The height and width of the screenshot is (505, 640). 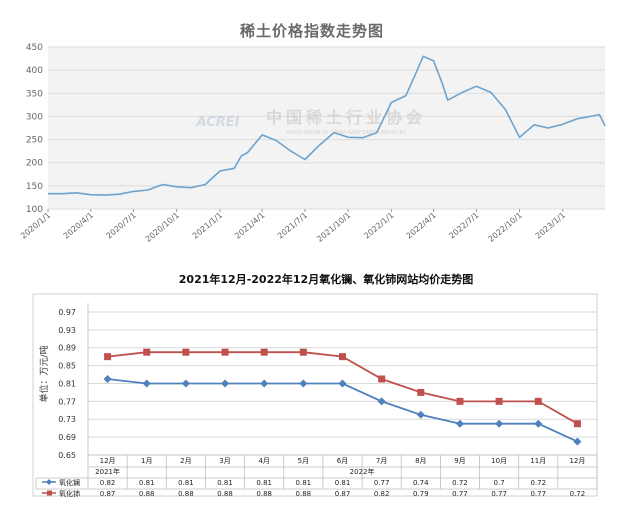 What do you see at coordinates (162, 227) in the screenshot?
I see `chart1-x-tick-label: 2020/10/1` at bounding box center [162, 227].